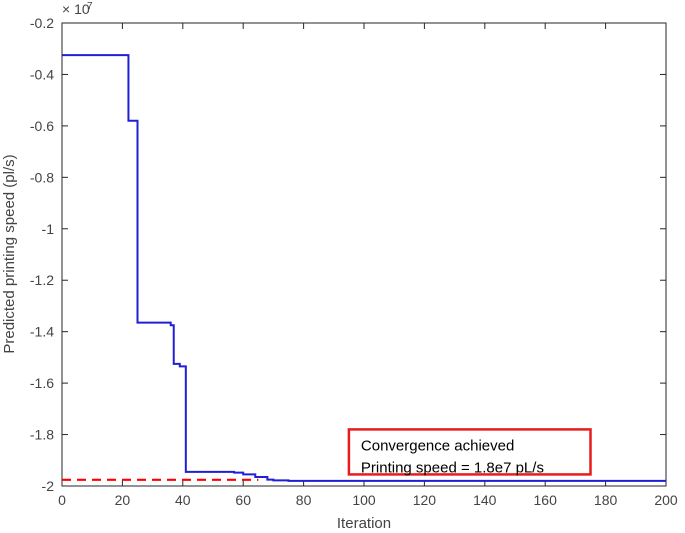 This screenshot has width=685, height=533. I want to click on y-exponent-label: × 10, so click(76, 9).